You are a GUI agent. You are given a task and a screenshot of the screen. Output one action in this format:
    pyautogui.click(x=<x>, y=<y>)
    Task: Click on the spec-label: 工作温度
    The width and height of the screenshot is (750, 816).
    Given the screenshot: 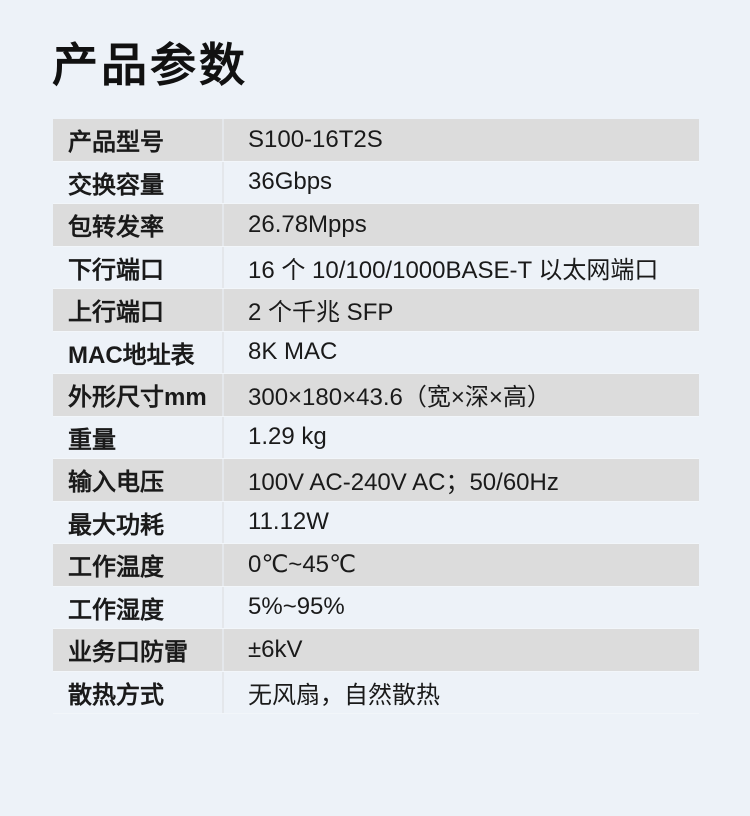 What is the action you would take?
    pyautogui.click(x=137, y=565)
    